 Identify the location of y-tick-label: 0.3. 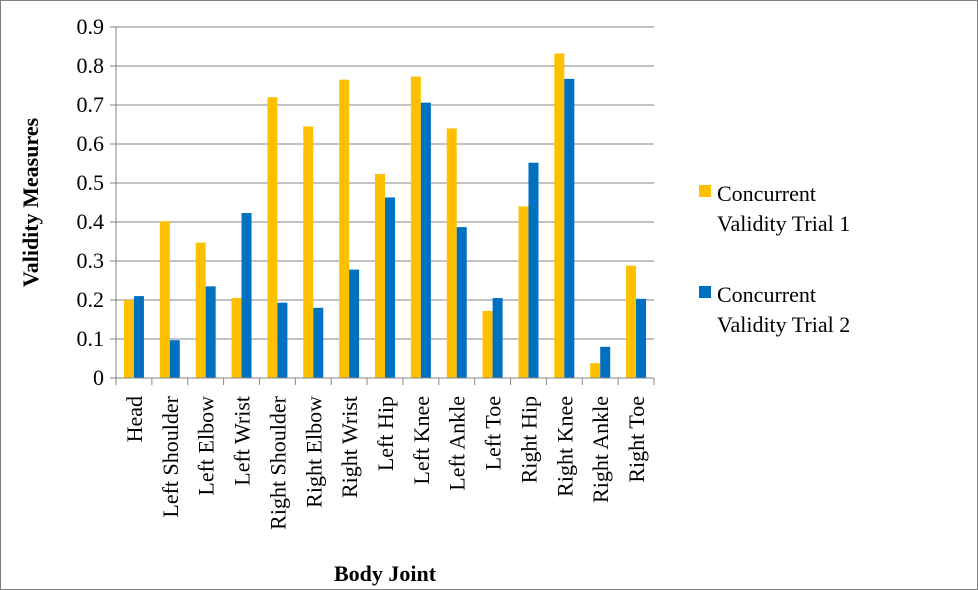
(91, 260).